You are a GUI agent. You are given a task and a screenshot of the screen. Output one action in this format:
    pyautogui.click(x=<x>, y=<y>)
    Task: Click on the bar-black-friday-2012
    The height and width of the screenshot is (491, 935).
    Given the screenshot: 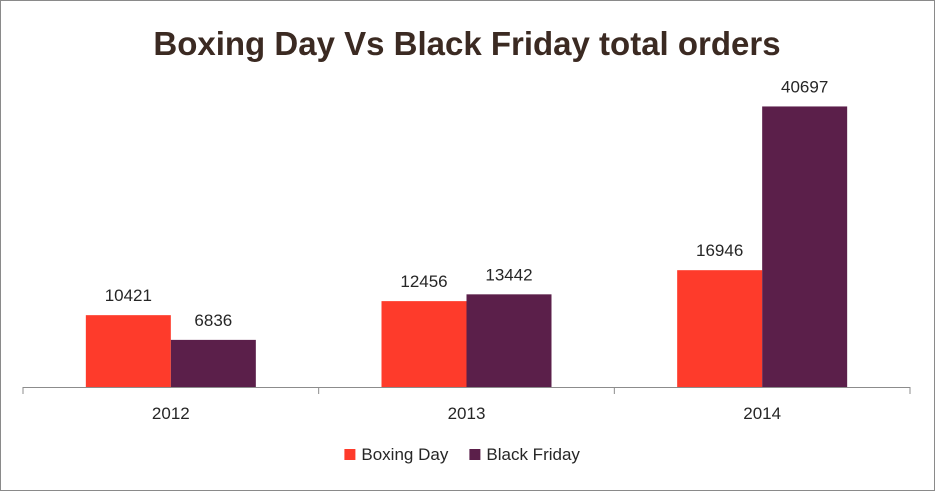 What is the action you would take?
    pyautogui.click(x=213, y=363)
    